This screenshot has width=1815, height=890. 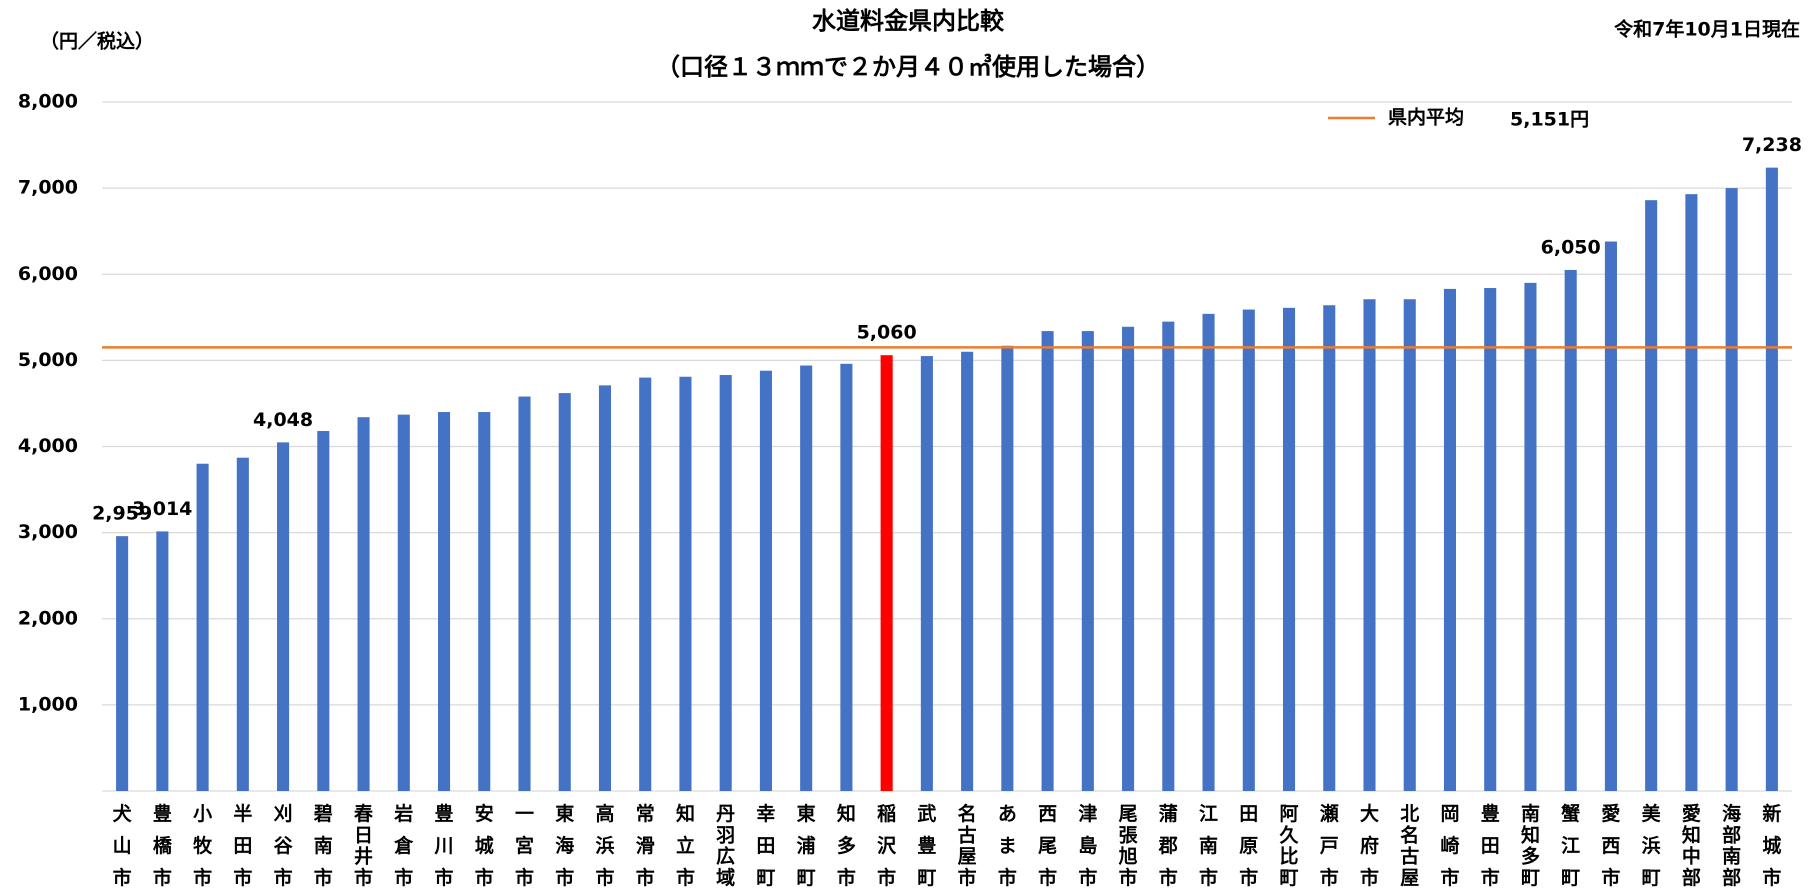 I want to click on x-tick-label: 尾張旭市, so click(x=1128, y=846).